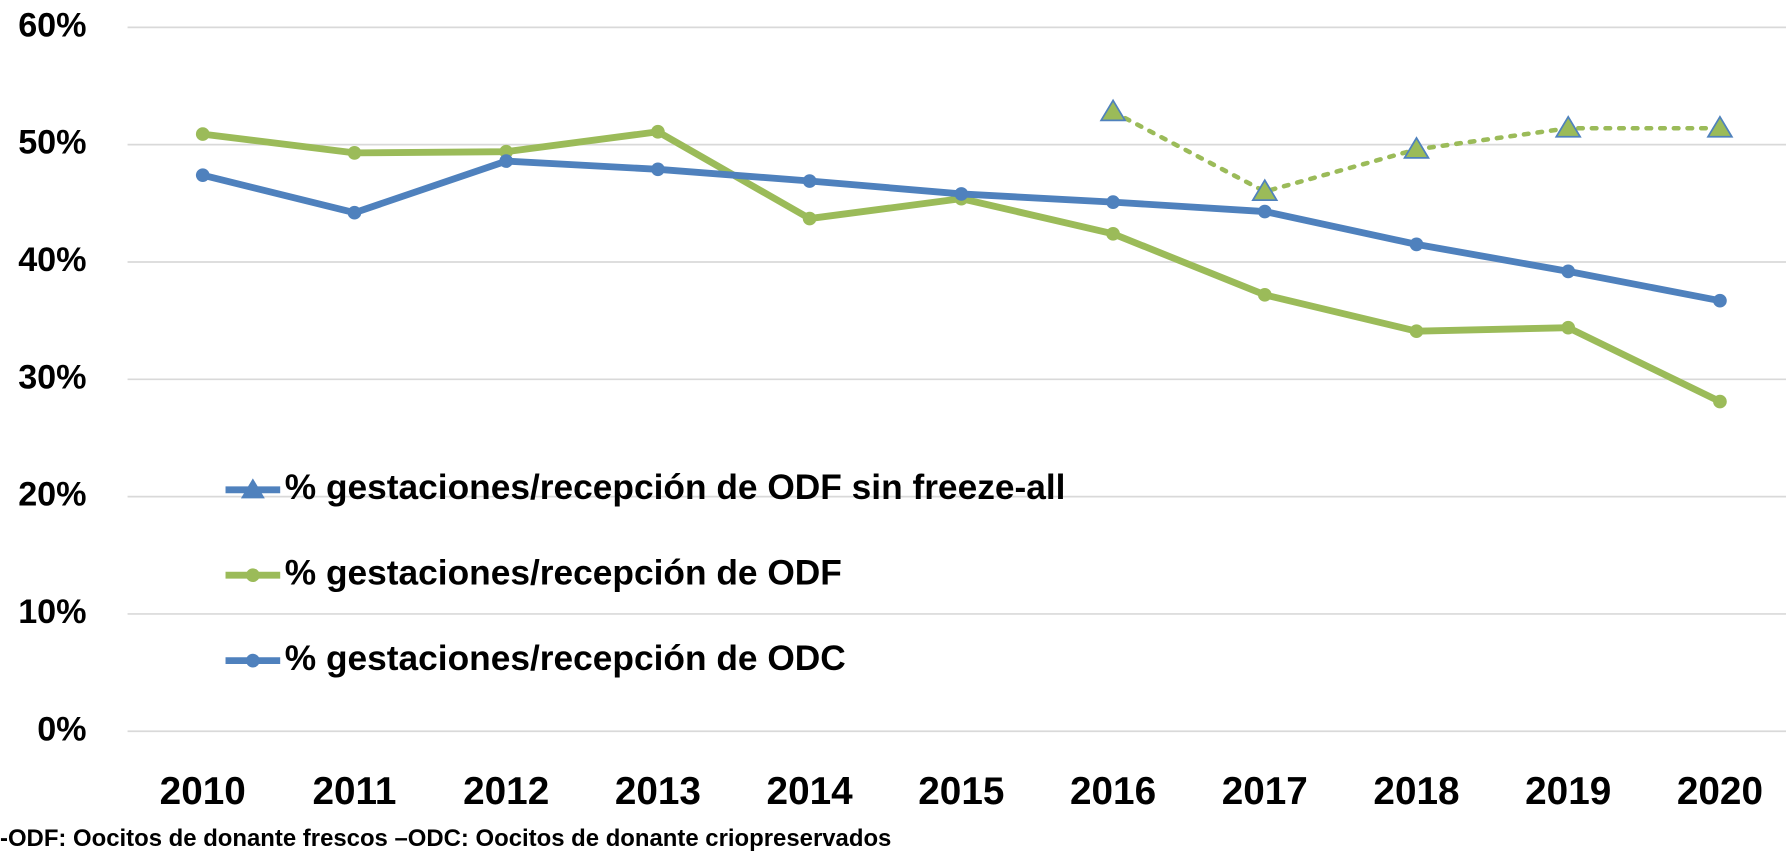  I want to click on legend-label: % gestaciones/recepción de ODF, so click(563, 573).